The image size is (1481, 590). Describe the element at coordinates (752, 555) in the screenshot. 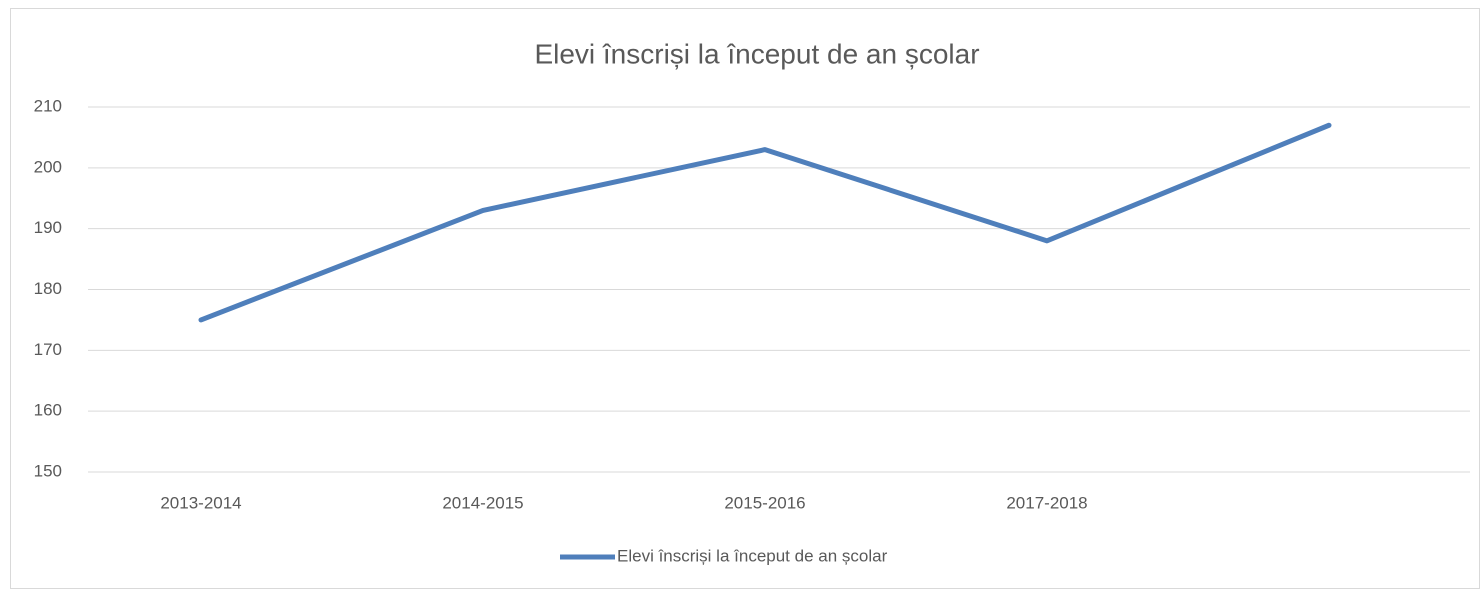

I see `legend-label: Elevi înscriși la început de an școlar` at that location.